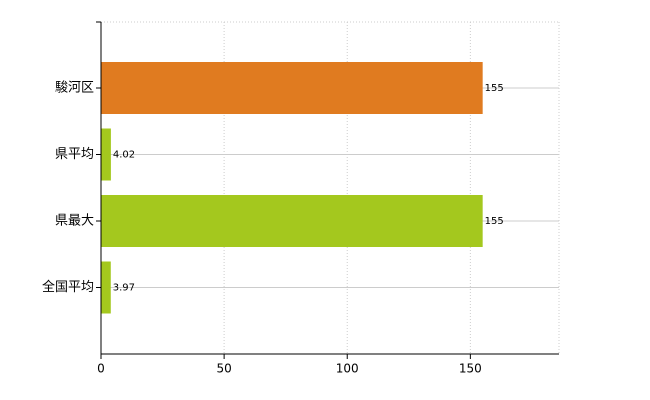  I want to click on y-tick-label: 全国平均, so click(68, 287).